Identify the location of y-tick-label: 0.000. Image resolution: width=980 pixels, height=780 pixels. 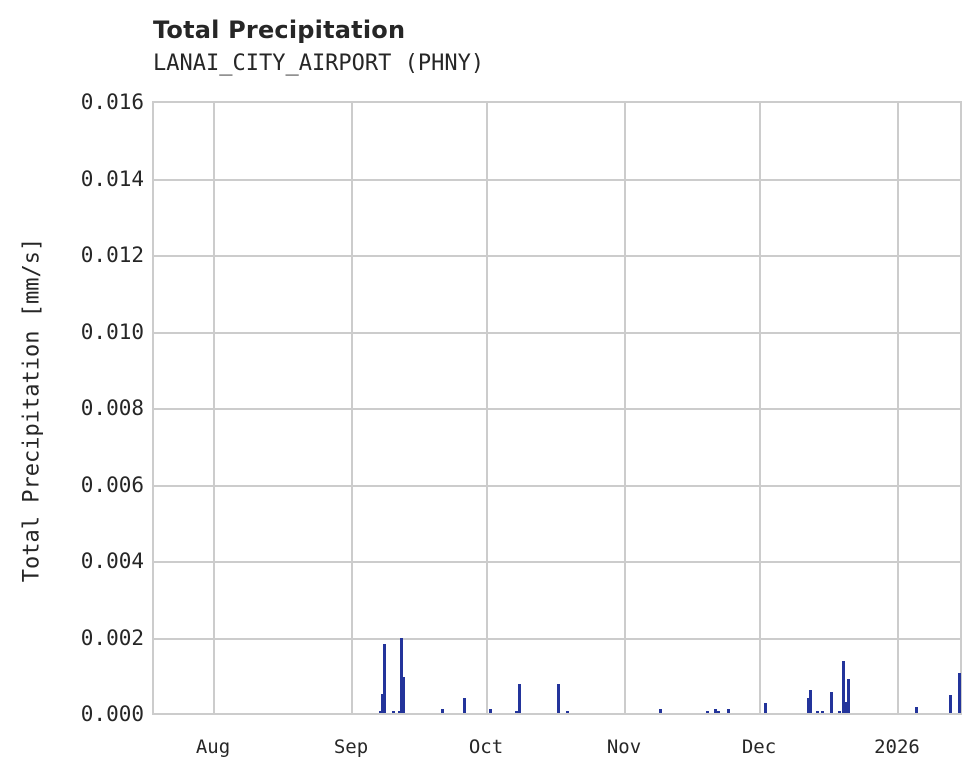
(112, 714).